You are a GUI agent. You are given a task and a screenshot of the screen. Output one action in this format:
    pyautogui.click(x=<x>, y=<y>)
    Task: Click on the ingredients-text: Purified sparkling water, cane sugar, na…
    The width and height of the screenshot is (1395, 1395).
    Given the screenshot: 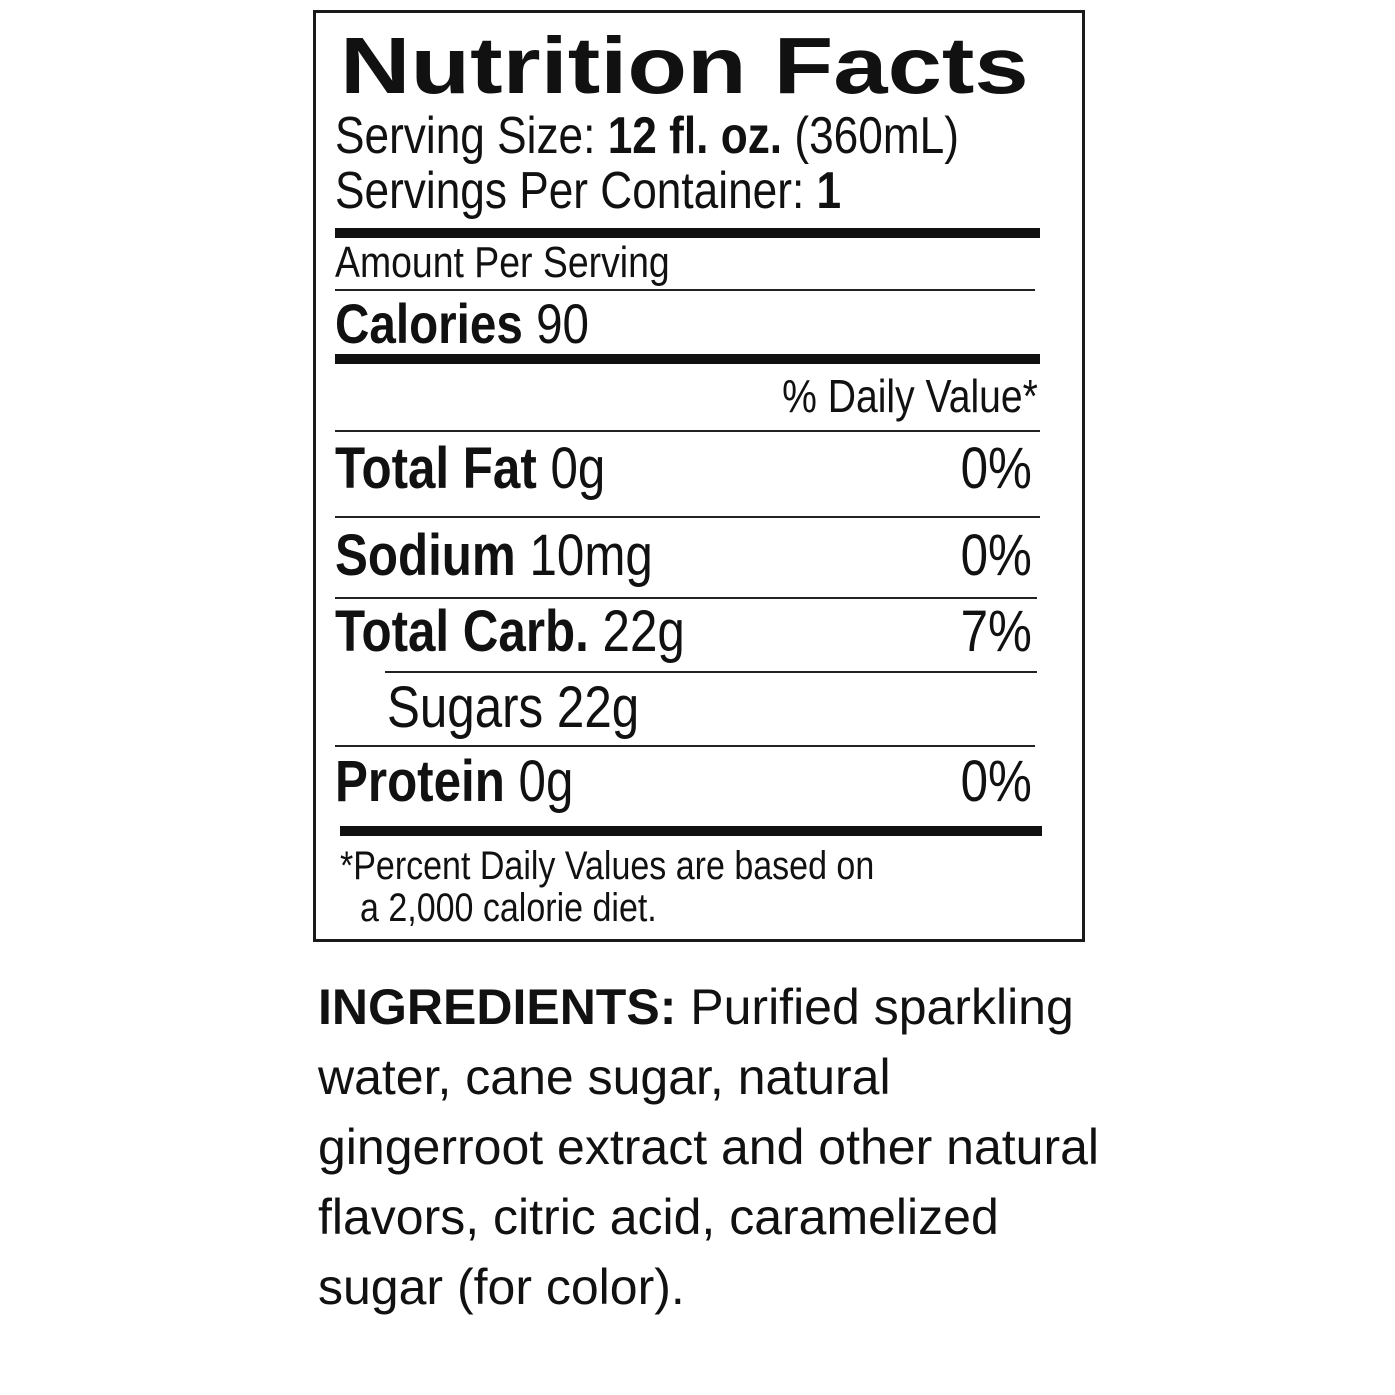 What is the action you would take?
    pyautogui.click(x=709, y=1147)
    